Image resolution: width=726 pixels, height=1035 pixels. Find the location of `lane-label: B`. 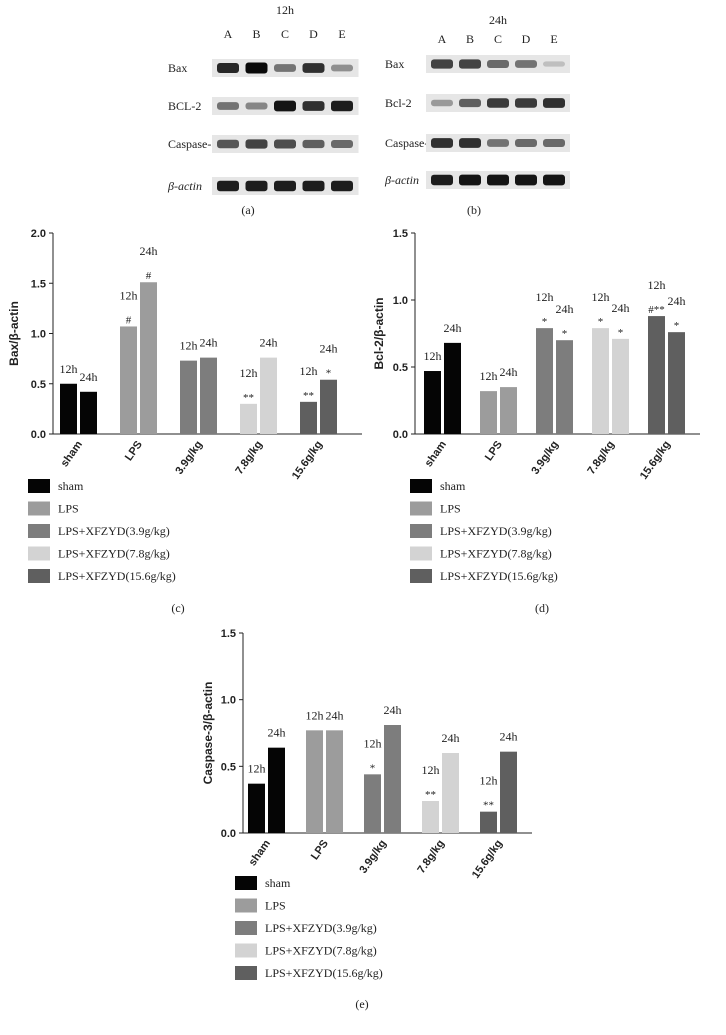

lane-label: B is located at coordinates (256, 34).